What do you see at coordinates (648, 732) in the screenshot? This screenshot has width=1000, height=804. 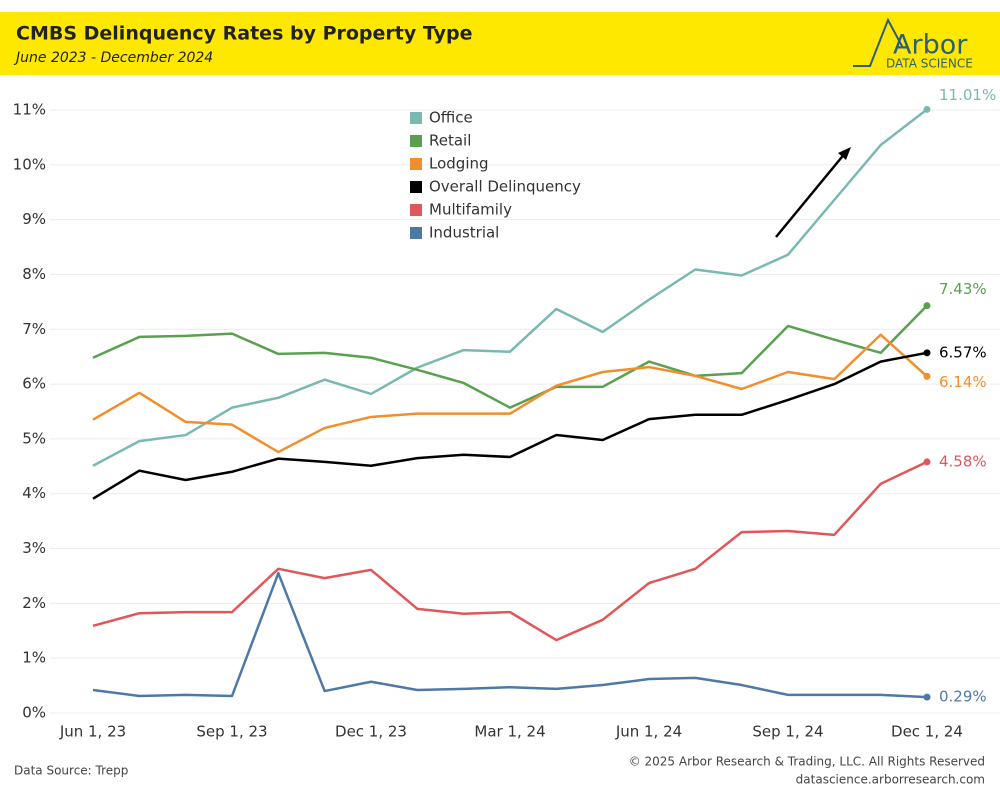 I see `x-tick-label: Jun 1, 24` at bounding box center [648, 732].